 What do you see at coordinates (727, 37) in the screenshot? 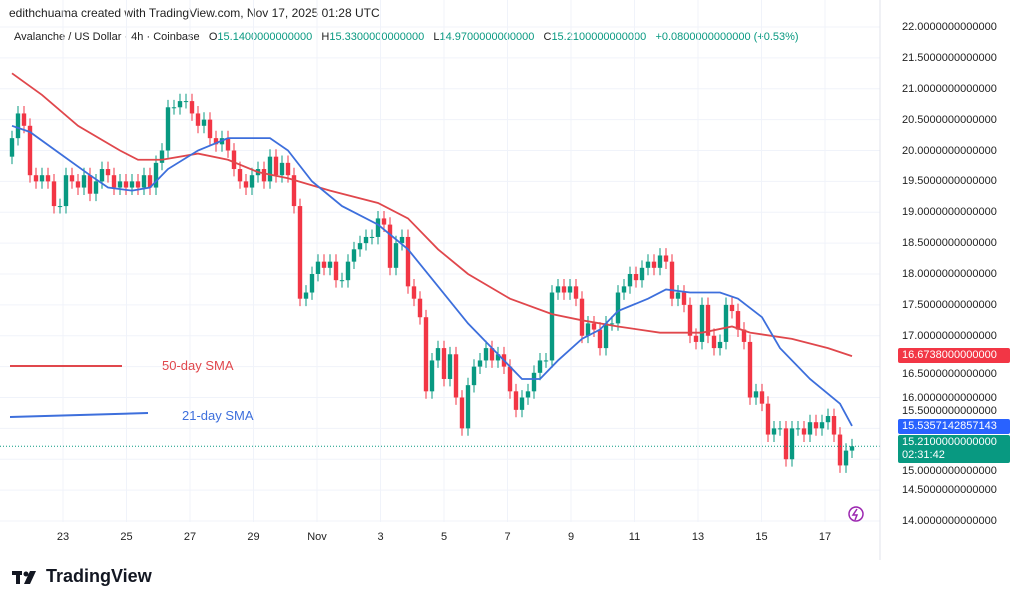
I see `change-value: +0.0800000000000 (+0.53%)` at bounding box center [727, 37].